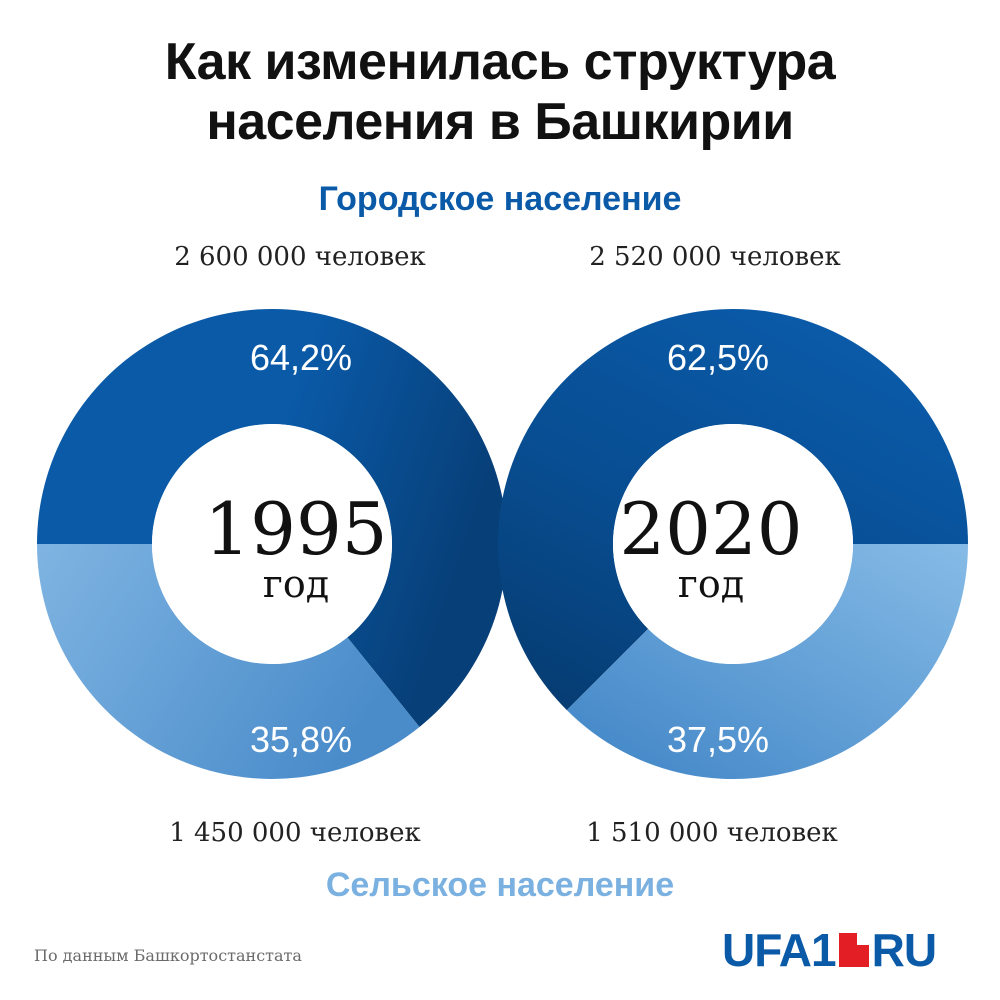  I want to click on donut-hole-2020, so click(733, 544).